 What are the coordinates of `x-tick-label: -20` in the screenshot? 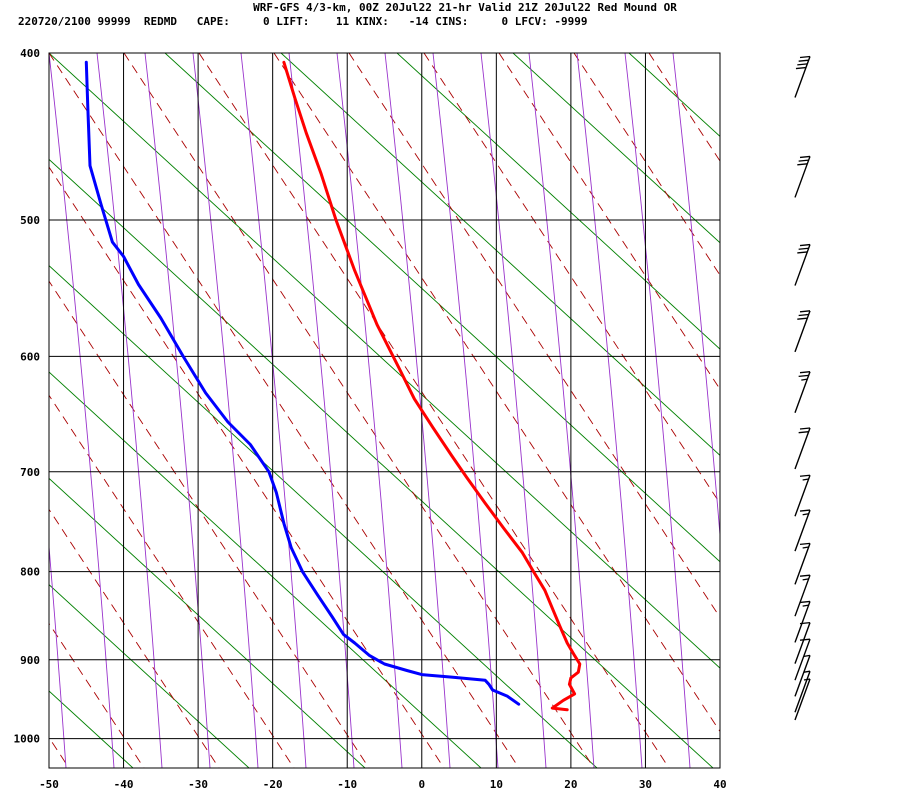 It's located at (273, 784).